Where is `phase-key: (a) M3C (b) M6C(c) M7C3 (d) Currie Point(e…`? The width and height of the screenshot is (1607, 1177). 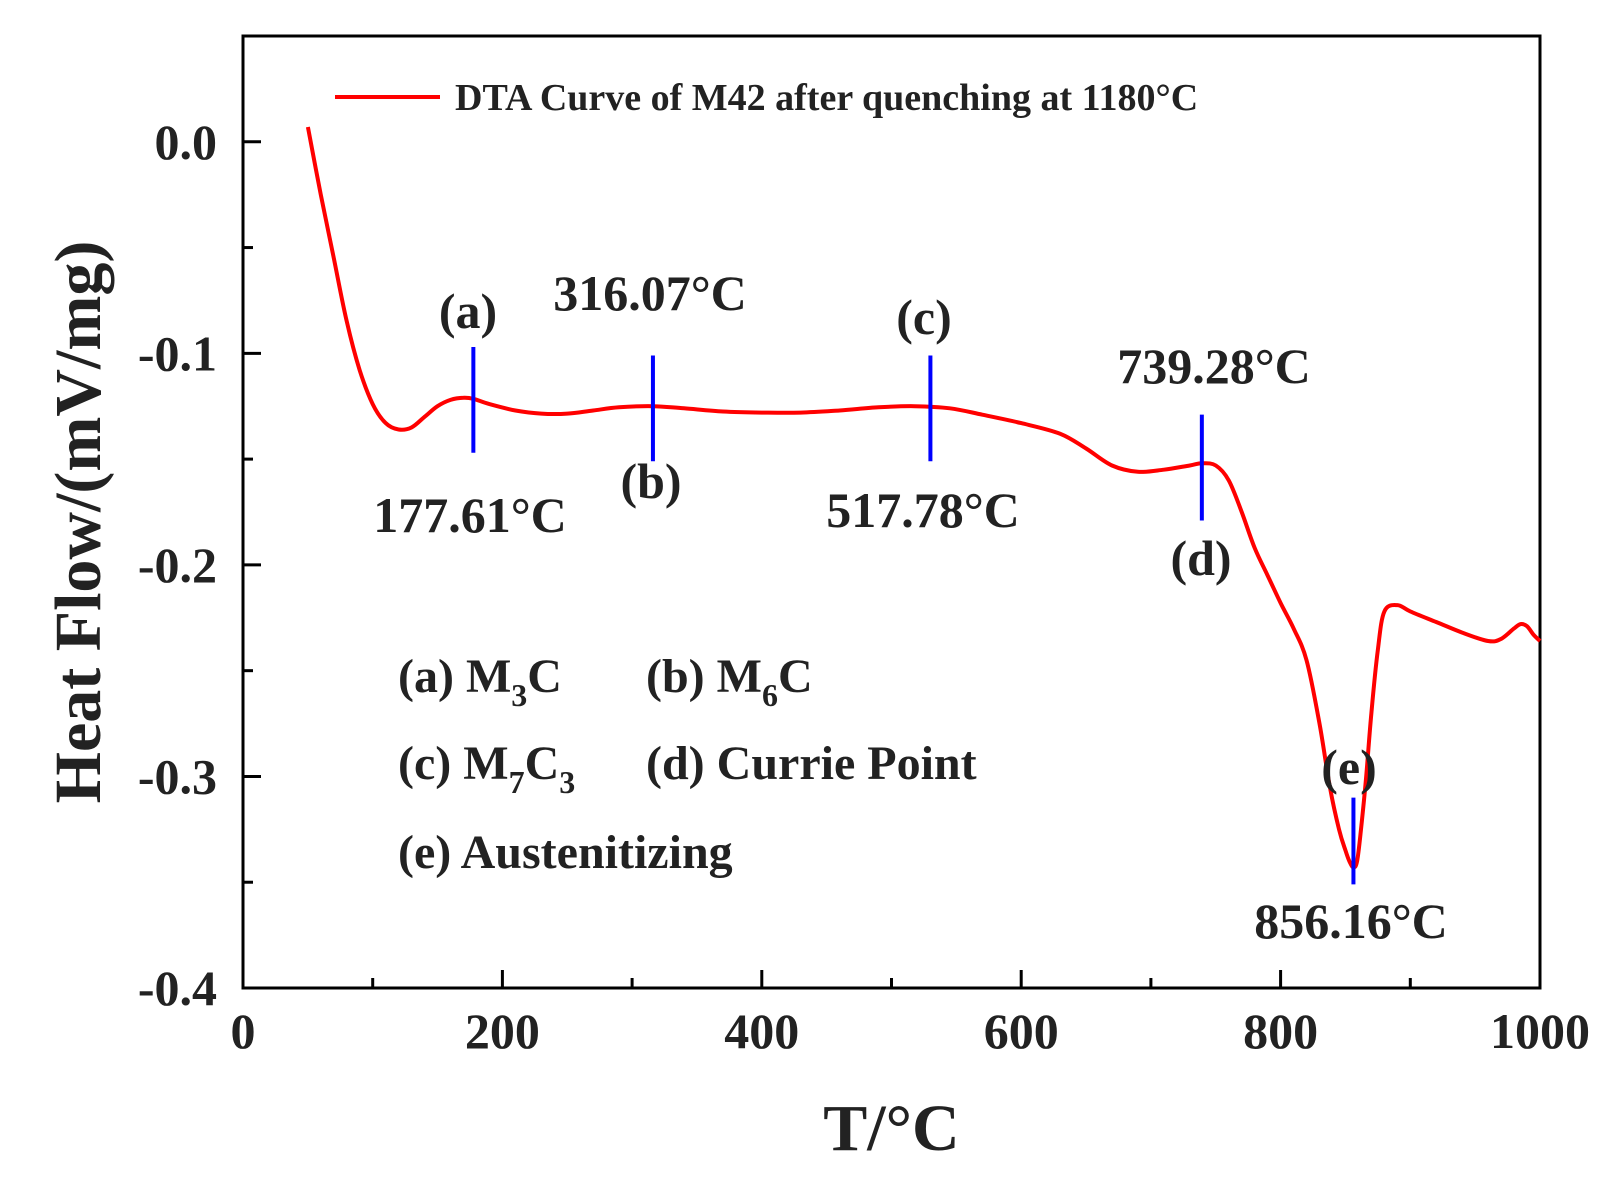
phase-key: (a) M3C (b) M6C(c) M7C3 (d) Currie Point(e… is located at coordinates (687, 764).